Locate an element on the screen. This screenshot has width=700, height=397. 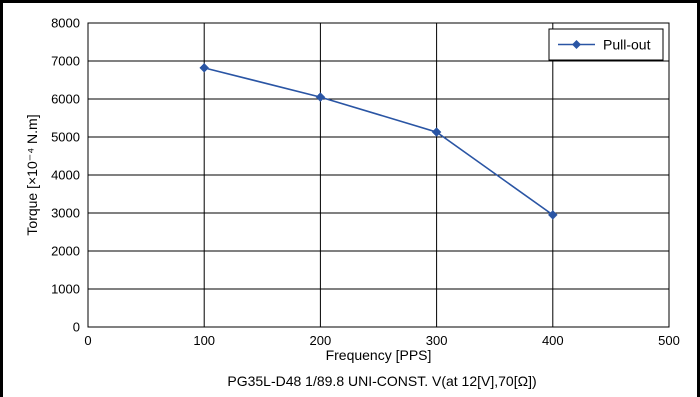
x-axis-title: Frequency [PPS] is located at coordinates (379, 355).